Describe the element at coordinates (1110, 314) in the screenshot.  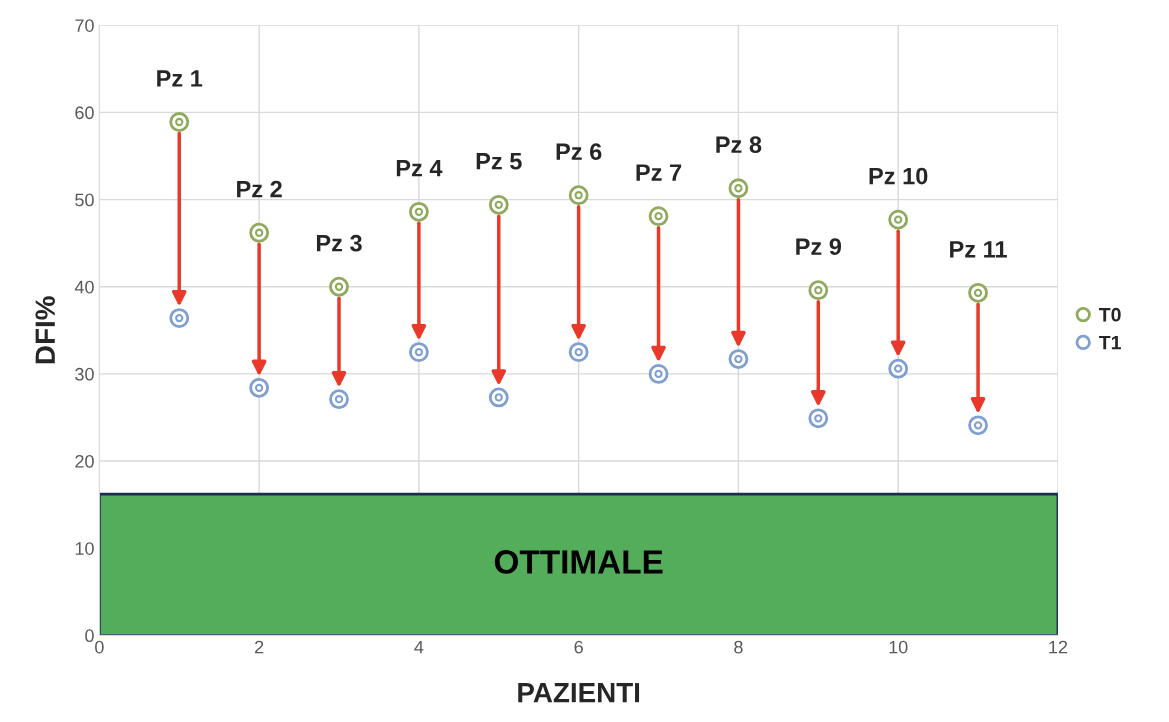
I see `legend-label: T0` at that location.